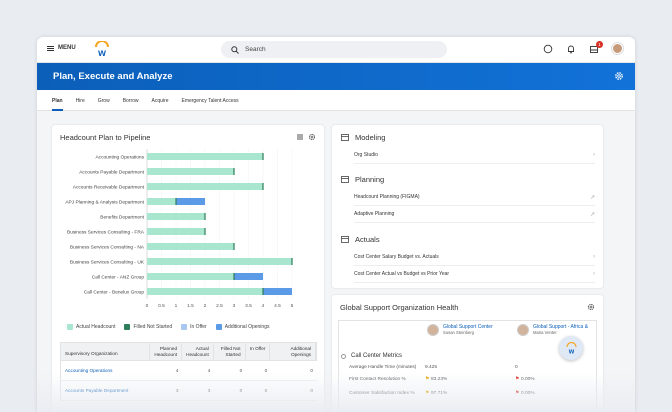  Describe the element at coordinates (431, 367) in the screenshot. I see `metric-value: 9.425` at that location.